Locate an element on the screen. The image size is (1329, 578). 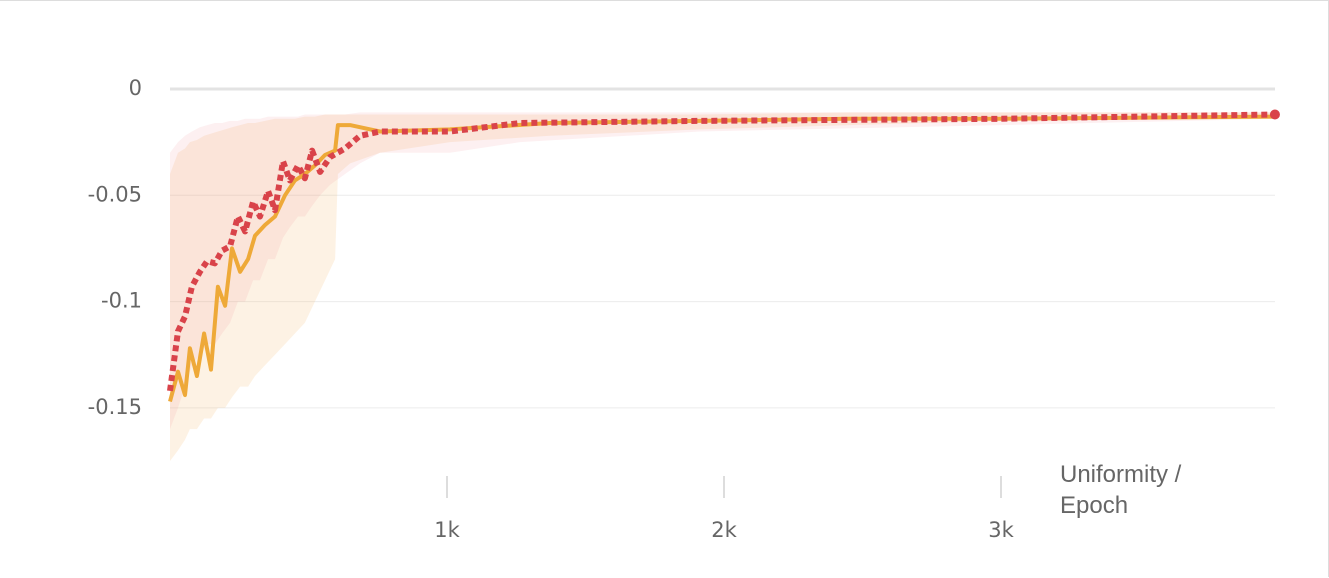
x-tick-label: 3k is located at coordinates (1001, 530).